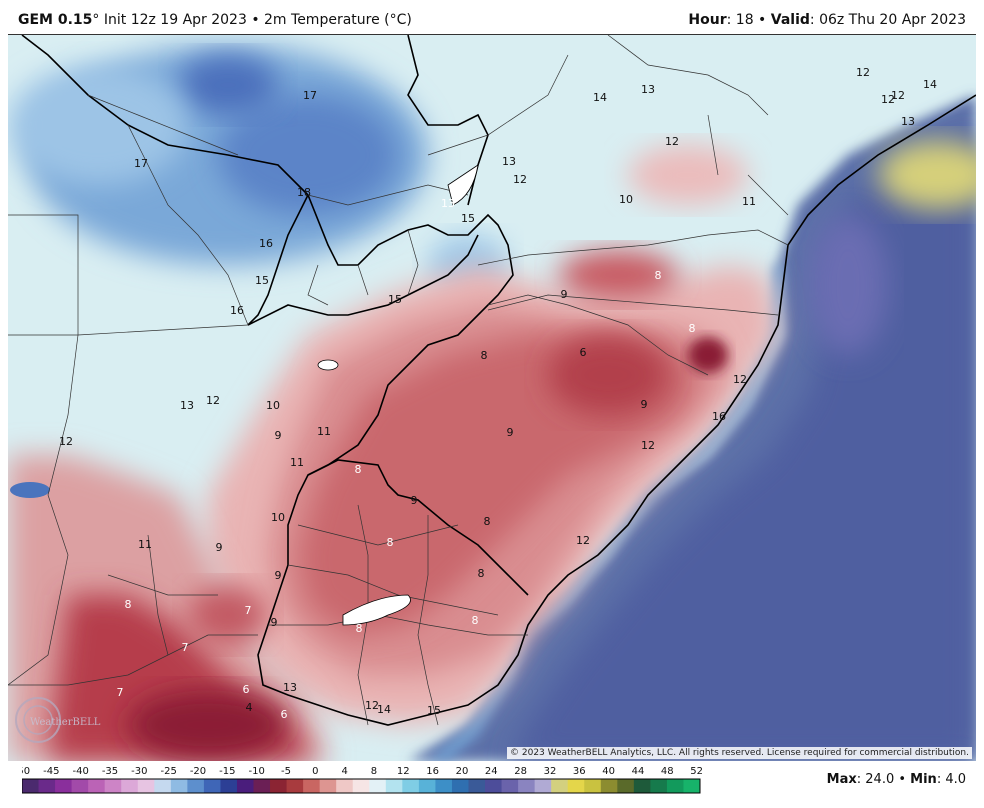 Image resolution: width=984 pixels, height=808 pixels. I want to click on colorbar-tick-label: 48, so click(667, 771).